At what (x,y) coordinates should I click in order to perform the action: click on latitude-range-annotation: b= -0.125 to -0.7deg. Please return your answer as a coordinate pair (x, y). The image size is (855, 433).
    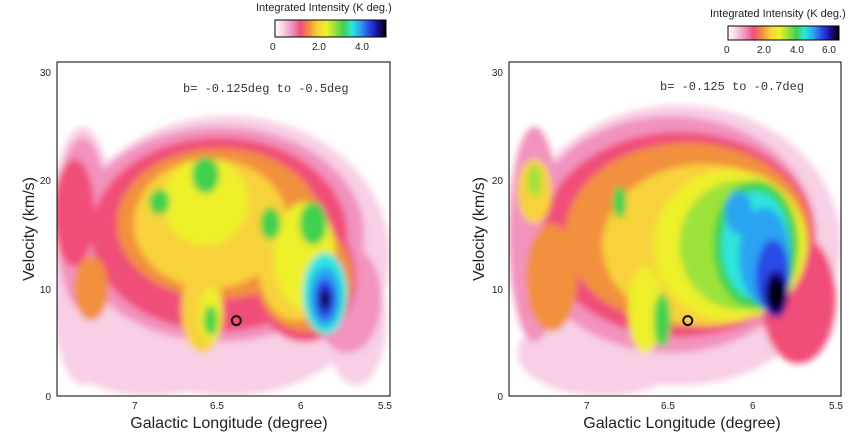
    Looking at the image, I should click on (732, 87).